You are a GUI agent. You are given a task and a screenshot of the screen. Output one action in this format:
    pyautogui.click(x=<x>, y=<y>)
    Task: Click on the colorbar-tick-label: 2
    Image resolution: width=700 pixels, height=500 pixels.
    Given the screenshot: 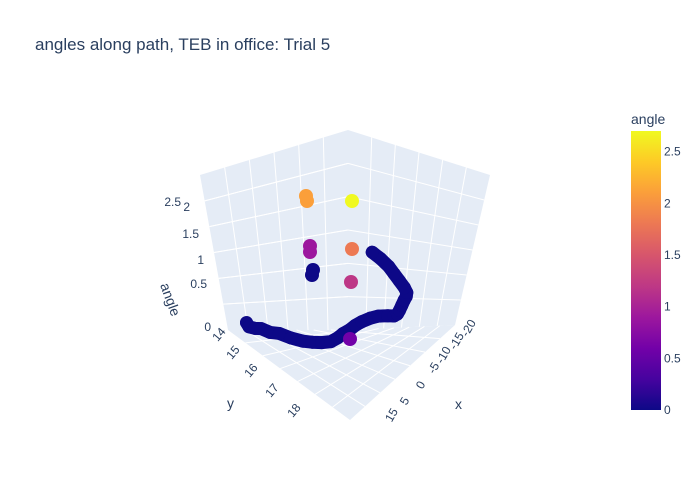 What is the action you would take?
    pyautogui.click(x=667, y=203)
    